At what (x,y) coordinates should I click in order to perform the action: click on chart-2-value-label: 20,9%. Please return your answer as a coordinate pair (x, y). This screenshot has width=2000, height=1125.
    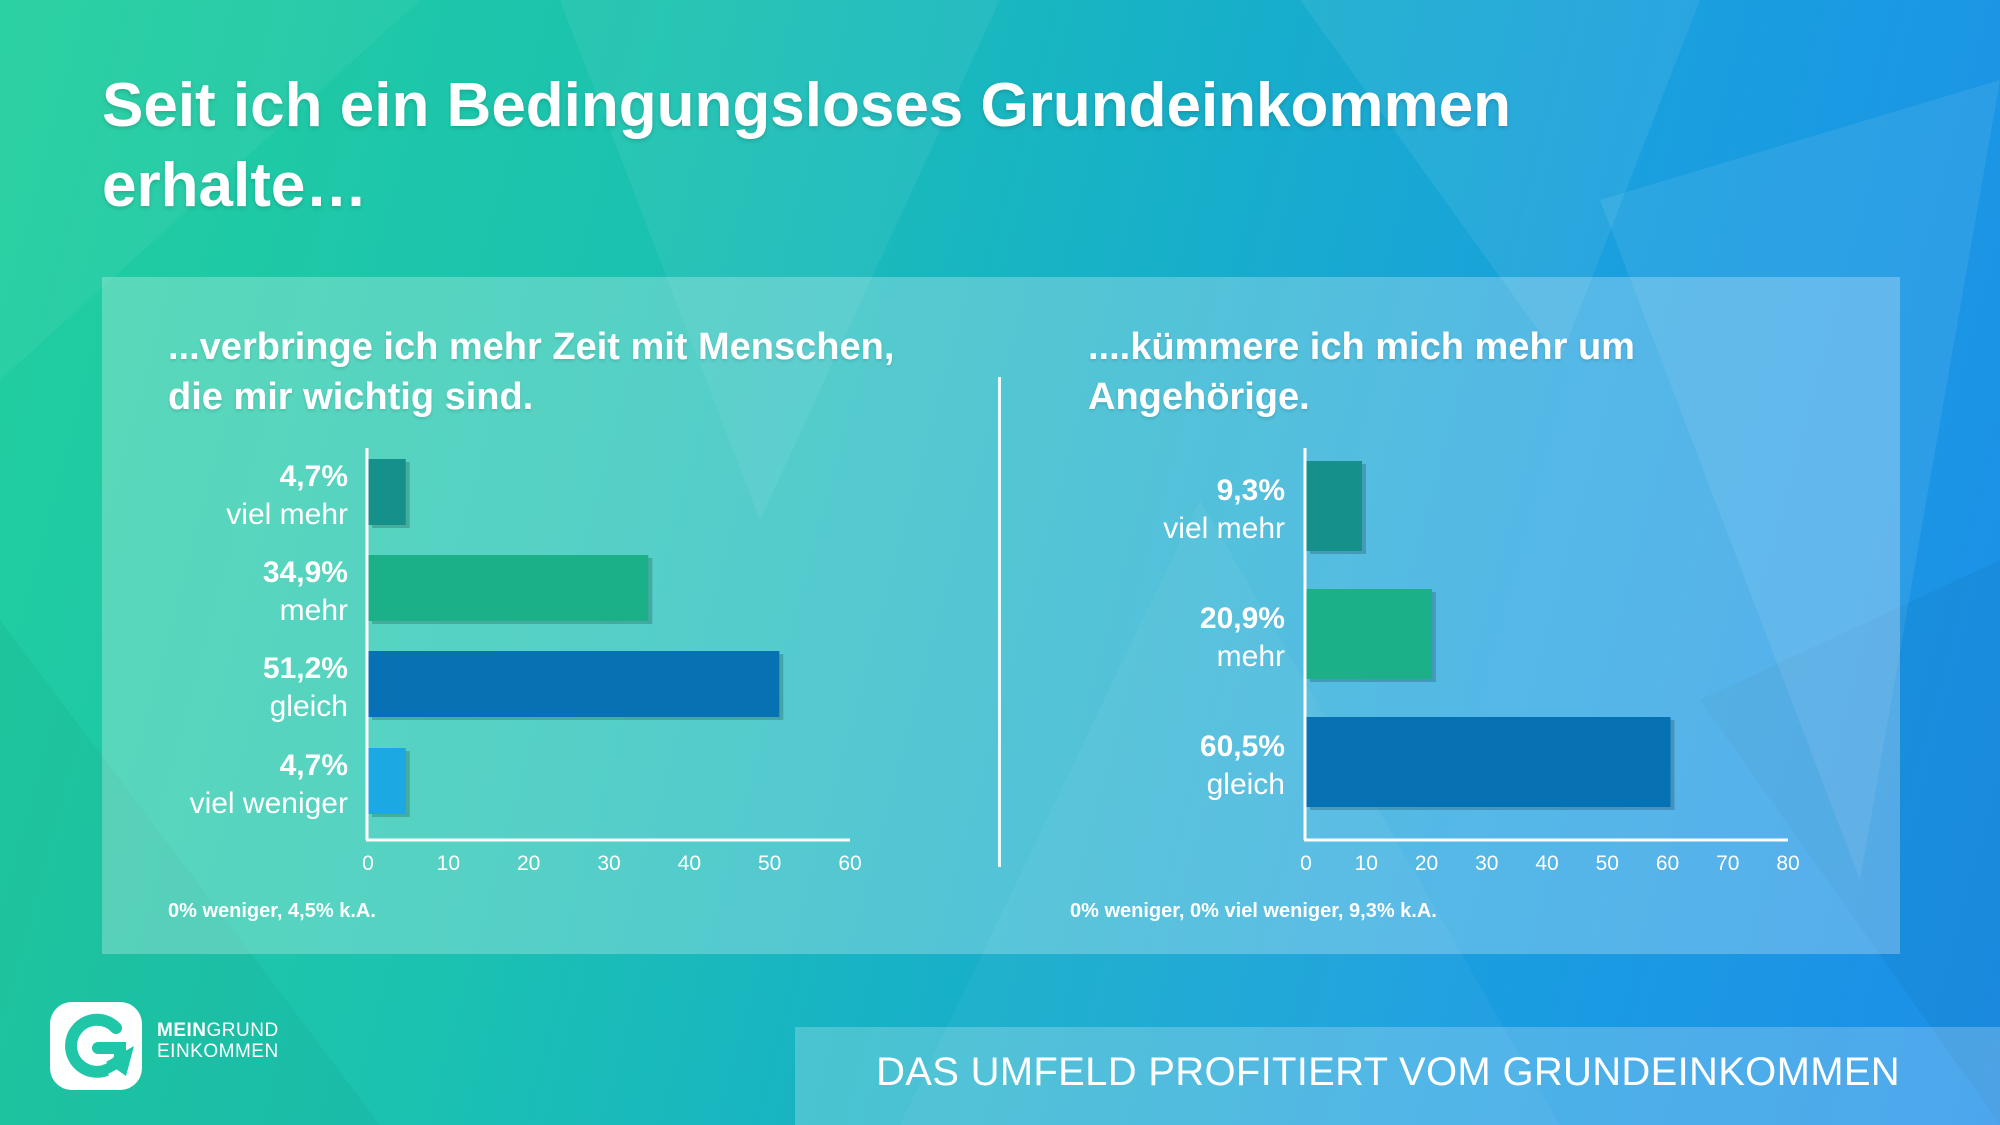
    Looking at the image, I should click on (1242, 618).